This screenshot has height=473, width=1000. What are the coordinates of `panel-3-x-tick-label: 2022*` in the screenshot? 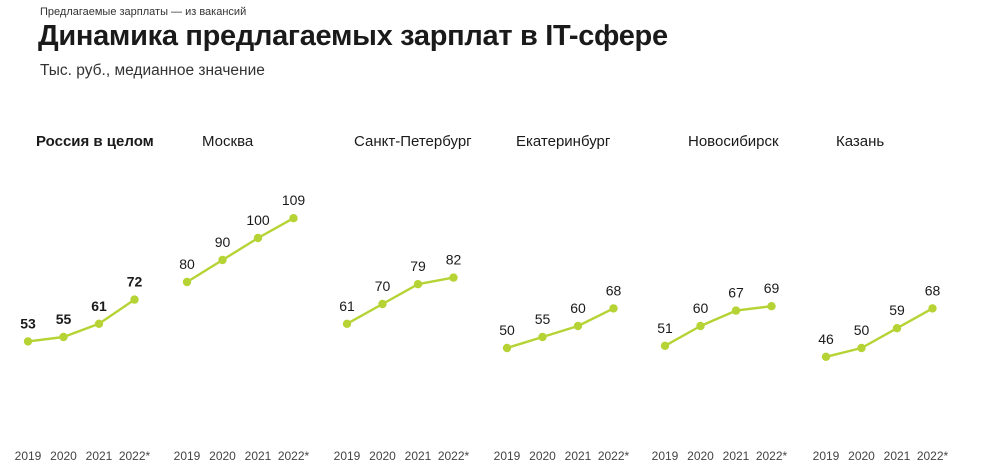 It's located at (454, 456).